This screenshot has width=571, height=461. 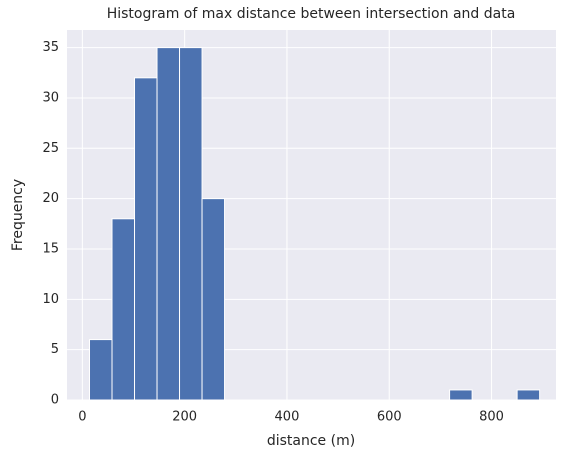 What do you see at coordinates (389, 417) in the screenshot?
I see `x-tick-label: 600` at bounding box center [389, 417].